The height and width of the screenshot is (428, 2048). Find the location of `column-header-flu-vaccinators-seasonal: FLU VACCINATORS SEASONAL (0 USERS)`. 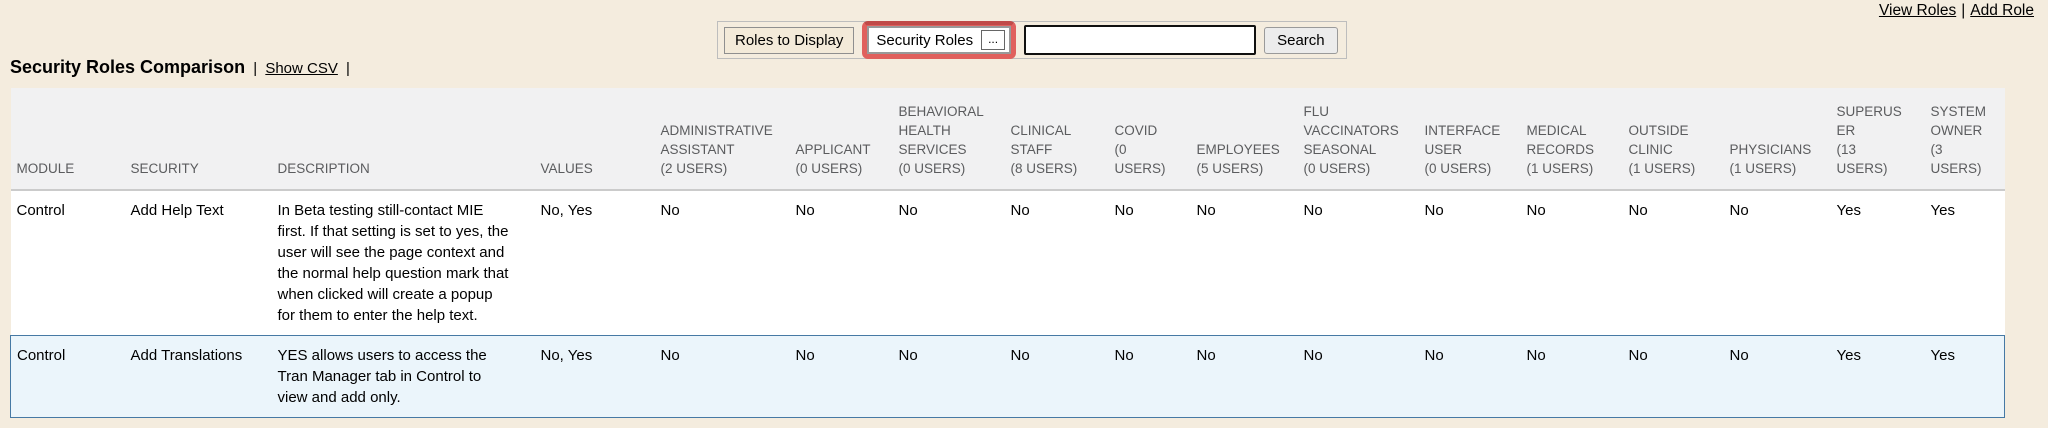

column-header-flu-vaccinators-seasonal: FLU VACCINATORS SEASONAL (0 USERS) is located at coordinates (1358, 139).